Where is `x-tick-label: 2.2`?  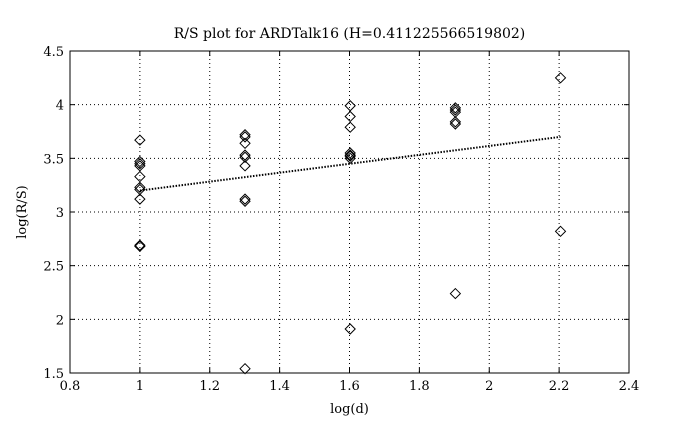 x-tick-label: 2.2 is located at coordinates (559, 386).